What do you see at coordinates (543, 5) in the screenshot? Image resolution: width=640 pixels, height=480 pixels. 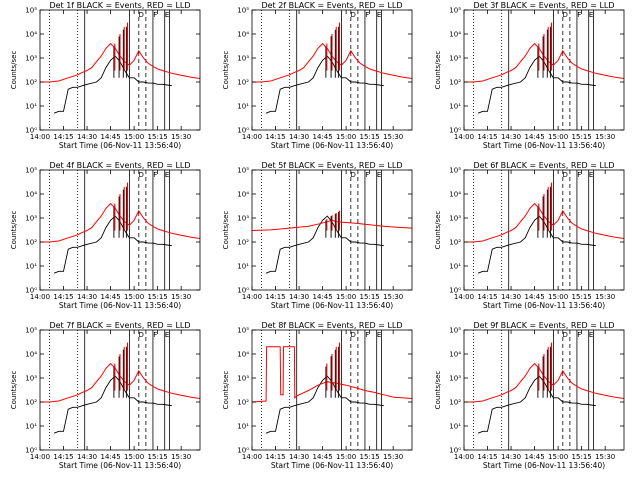 I see `panel-title: Det 3f BLACK = Events, RED = LLD` at bounding box center [543, 5].